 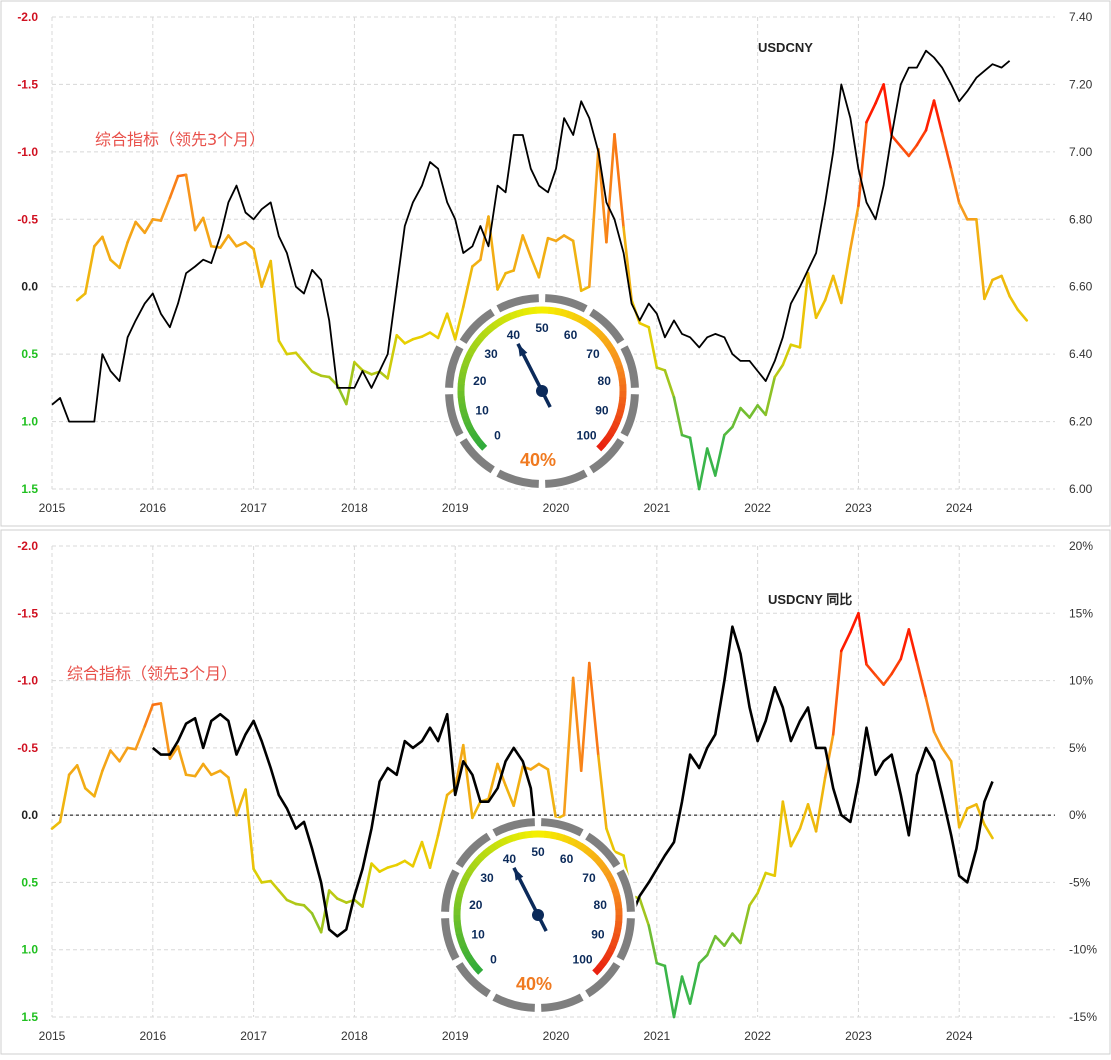 What do you see at coordinates (455, 508) in the screenshot?
I see `x-tick-label: 2019` at bounding box center [455, 508].